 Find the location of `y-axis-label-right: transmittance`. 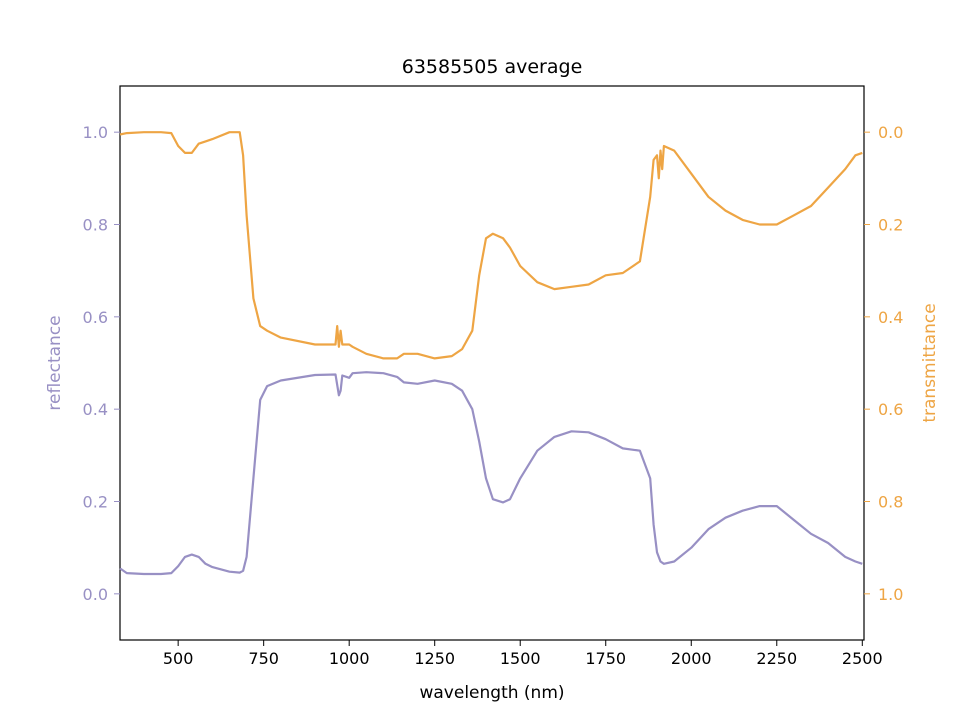

y-axis-label-right: transmittance is located at coordinates (930, 362).